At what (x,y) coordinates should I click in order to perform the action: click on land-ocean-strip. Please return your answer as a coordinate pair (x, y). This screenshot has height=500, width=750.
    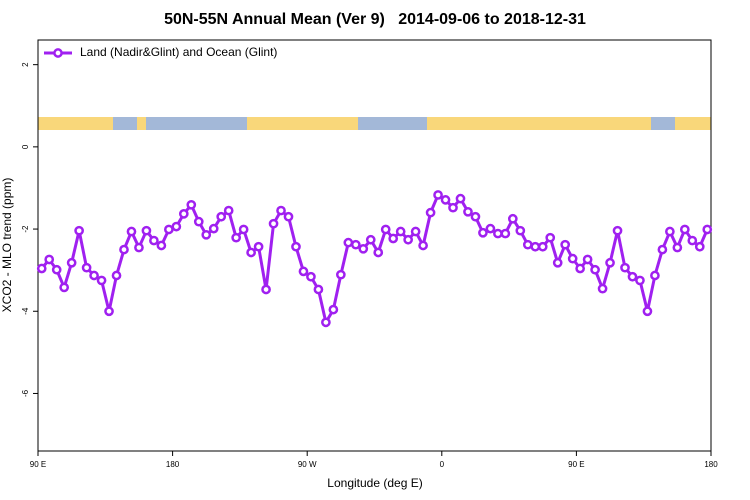
    Looking at the image, I should click on (374, 123).